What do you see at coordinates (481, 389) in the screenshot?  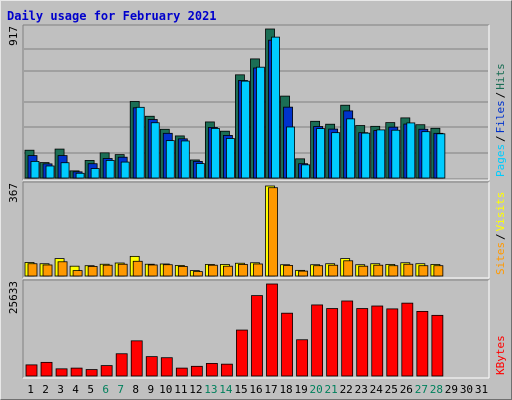 I see `day-label-31: 31` at bounding box center [481, 389].